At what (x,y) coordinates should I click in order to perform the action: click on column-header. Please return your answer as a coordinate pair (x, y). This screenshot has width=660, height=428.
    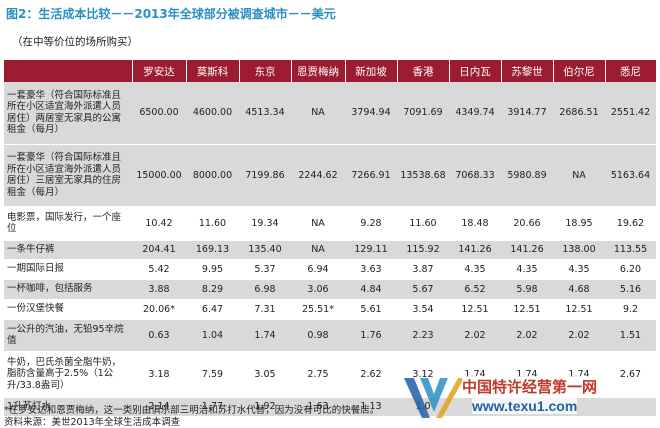
    Looking at the image, I should click on (68, 71).